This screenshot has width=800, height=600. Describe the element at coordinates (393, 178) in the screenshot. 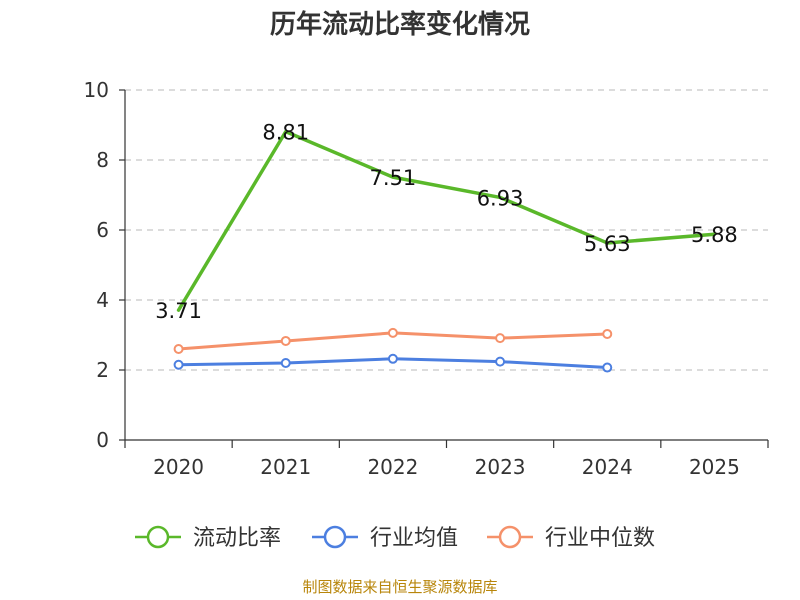

I see `data-label: 7.51` at that location.